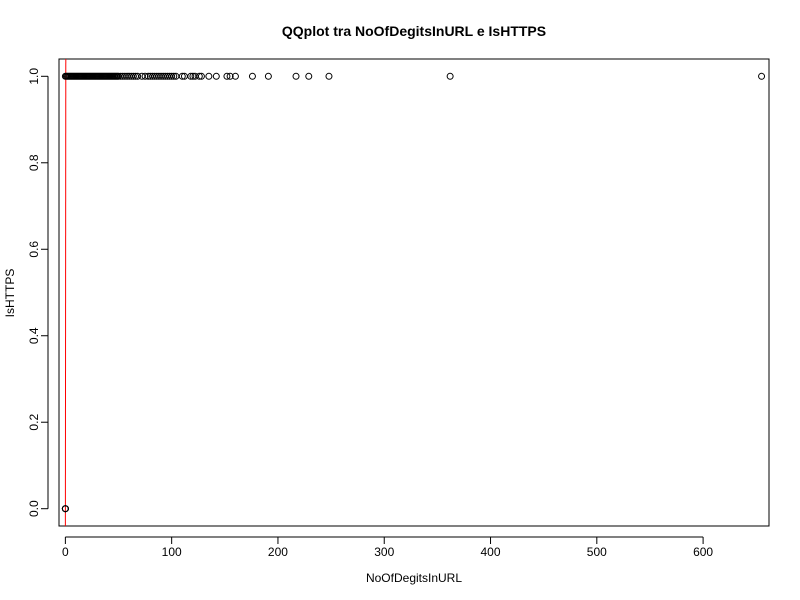 The width and height of the screenshot is (800, 600). What do you see at coordinates (65, 552) in the screenshot?
I see `x-tick-label: 0` at bounding box center [65, 552].